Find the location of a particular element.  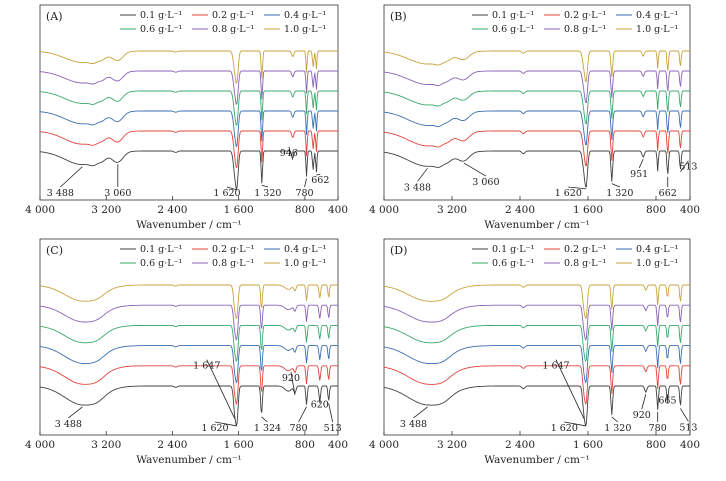

legend-label: 1.0 g·L⁻¹ is located at coordinates (657, 263).